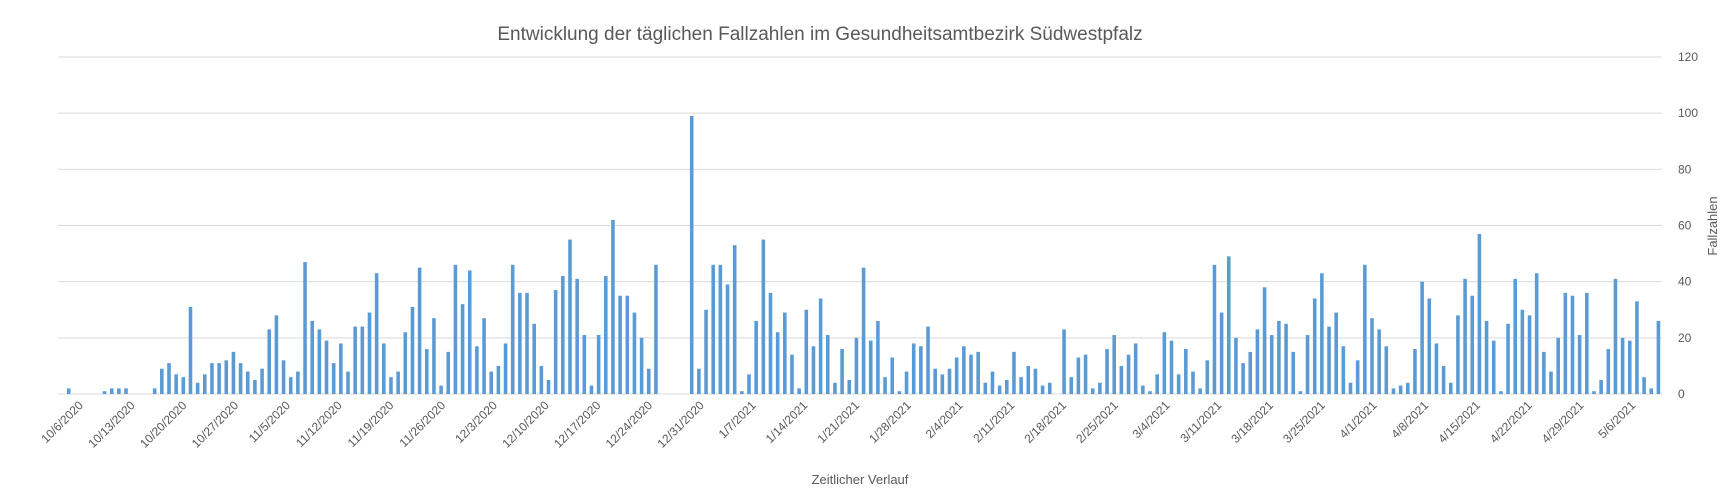 Image resolution: width=1735 pixels, height=503 pixels. What do you see at coordinates (737, 419) in the screenshot?
I see `x-tick-label: 1/7/2021` at bounding box center [737, 419].